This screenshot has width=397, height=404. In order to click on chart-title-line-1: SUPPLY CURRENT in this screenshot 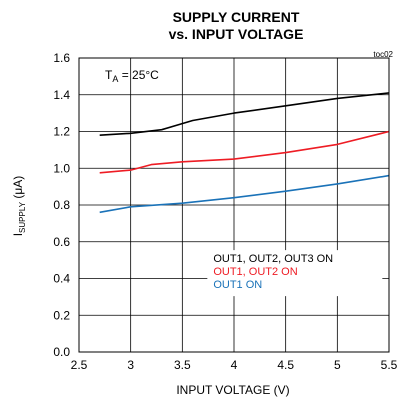, I will do `click(236, 17)`.